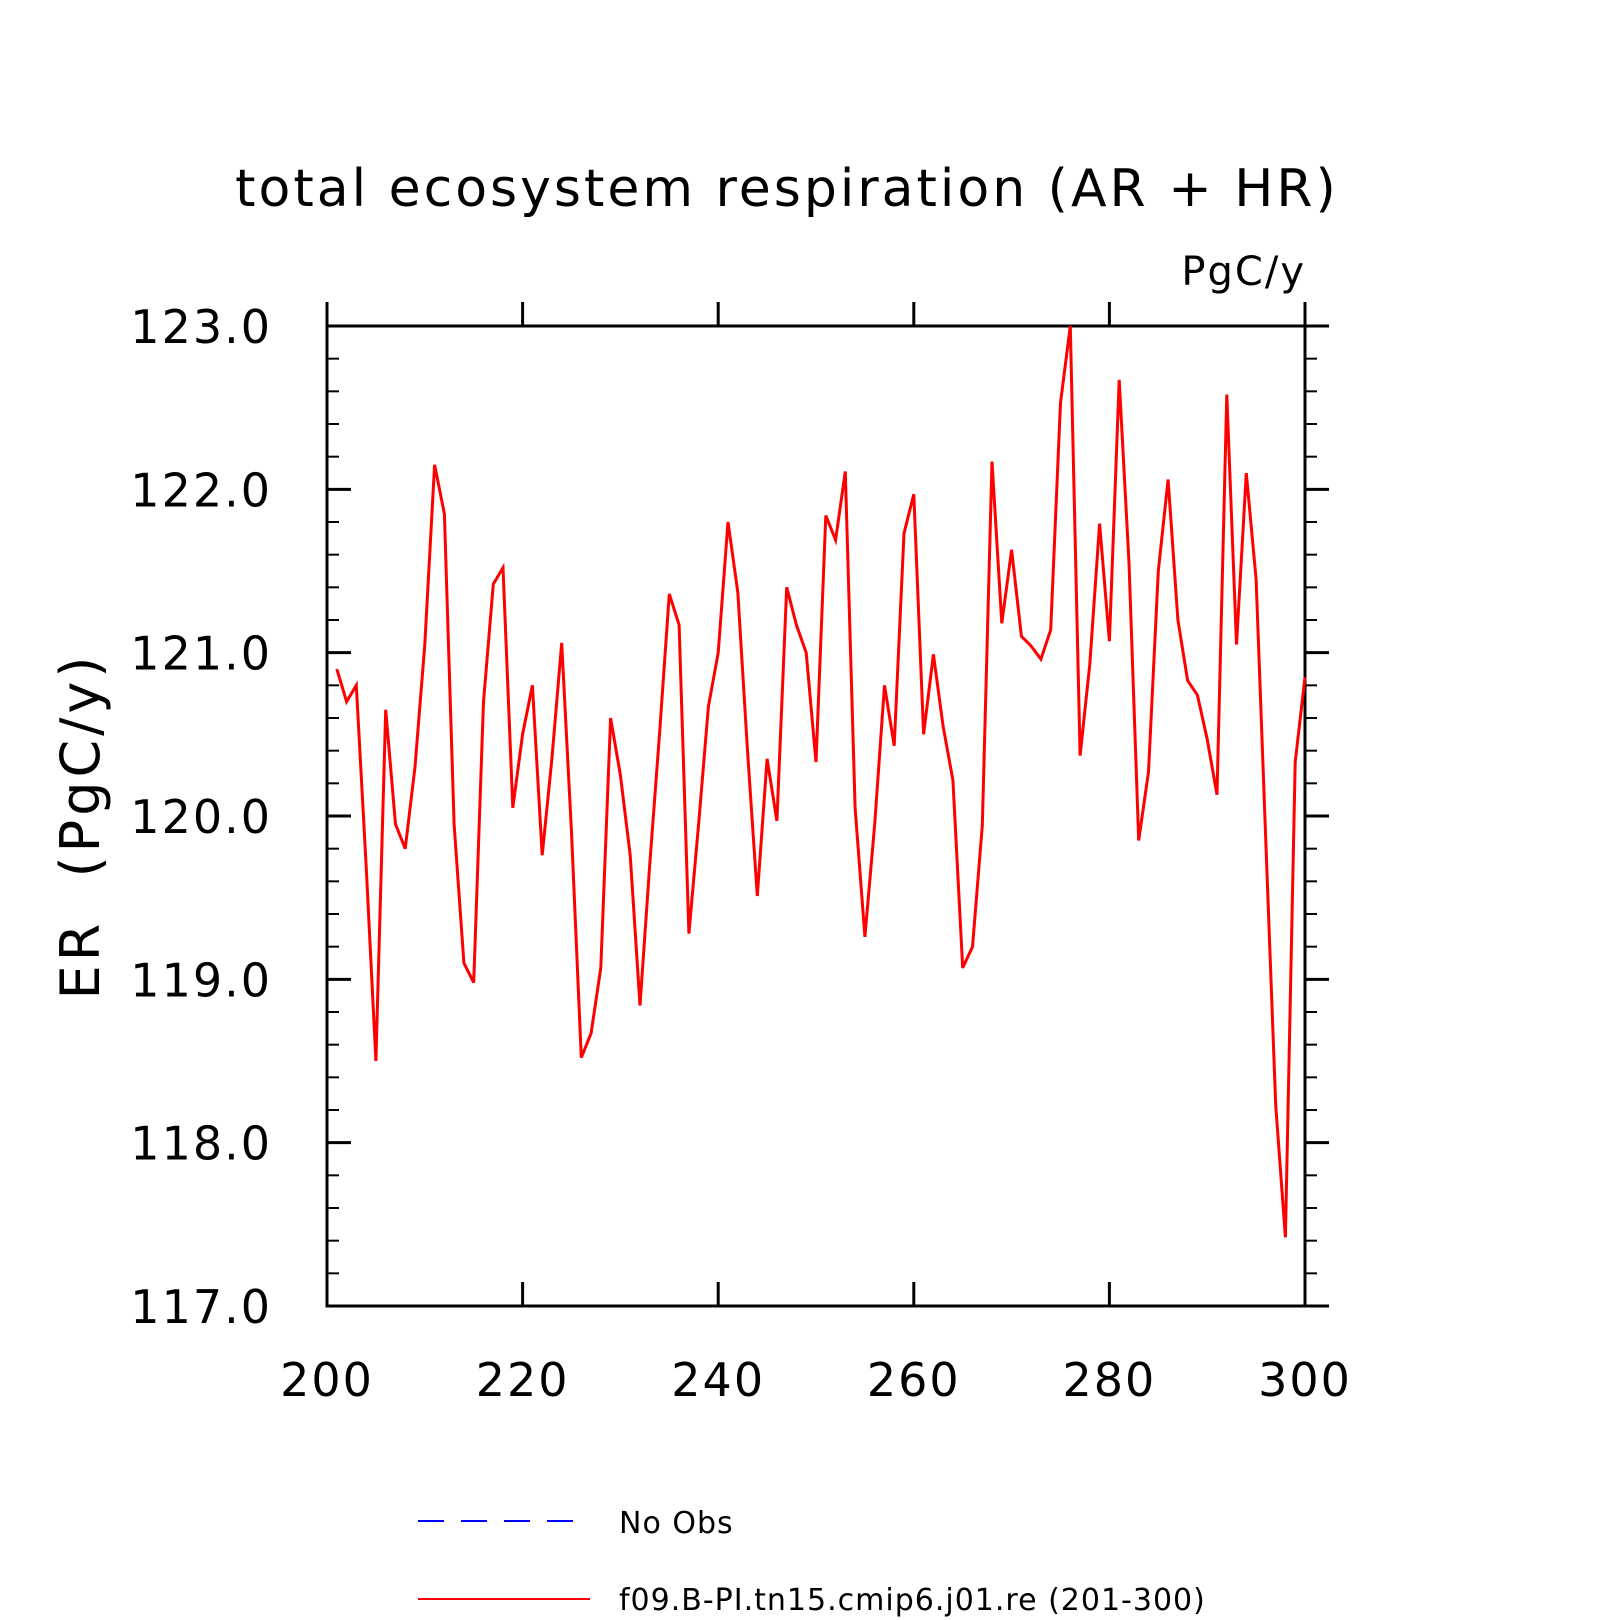 This screenshot has height=1620, width=1620. Describe the element at coordinates (718, 1380) in the screenshot. I see `x-tick-label: 240` at that location.